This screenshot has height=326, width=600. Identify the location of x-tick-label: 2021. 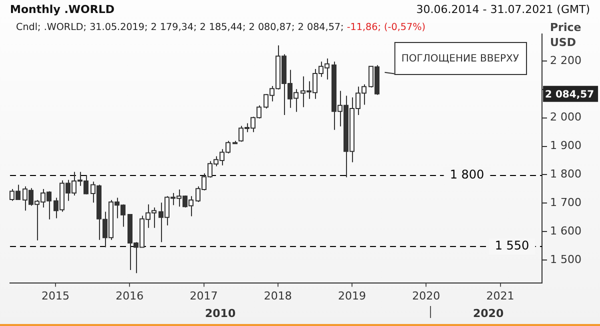
(500, 295).